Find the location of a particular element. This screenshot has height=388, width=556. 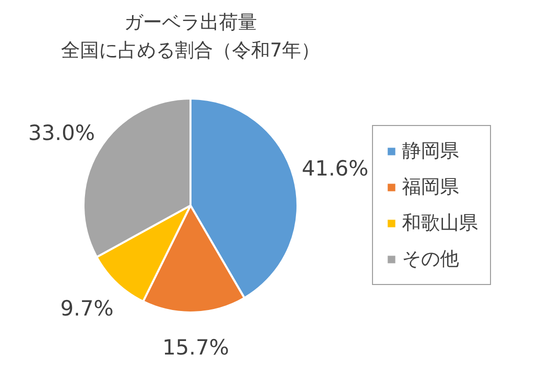

data-label: 33.0% is located at coordinates (61, 133).